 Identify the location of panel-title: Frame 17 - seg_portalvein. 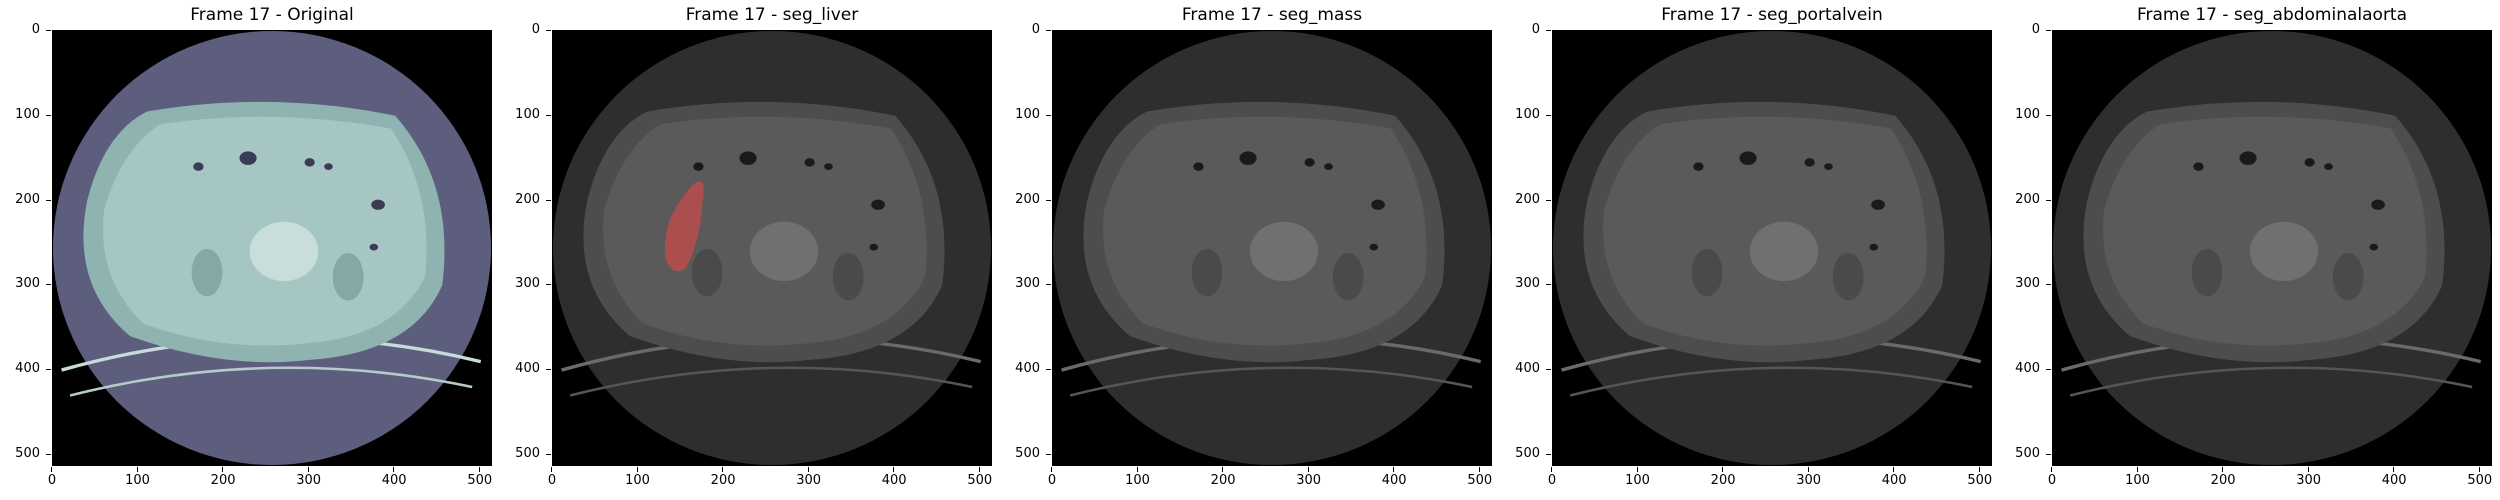
(1772, 15).